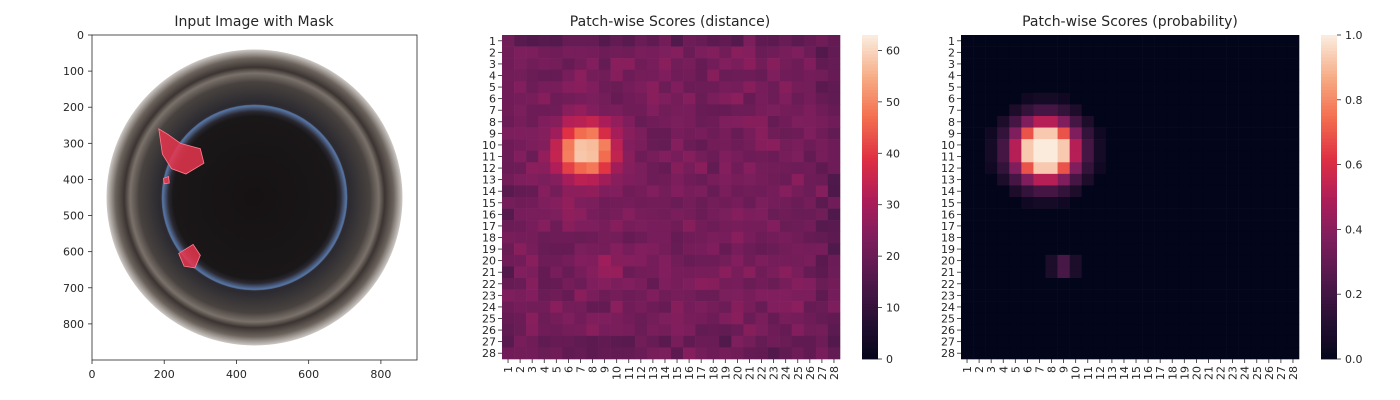 This screenshot has width=1400, height=400. What do you see at coordinates (80, 35) in the screenshot?
I see `y-tick-label: 0` at bounding box center [80, 35].